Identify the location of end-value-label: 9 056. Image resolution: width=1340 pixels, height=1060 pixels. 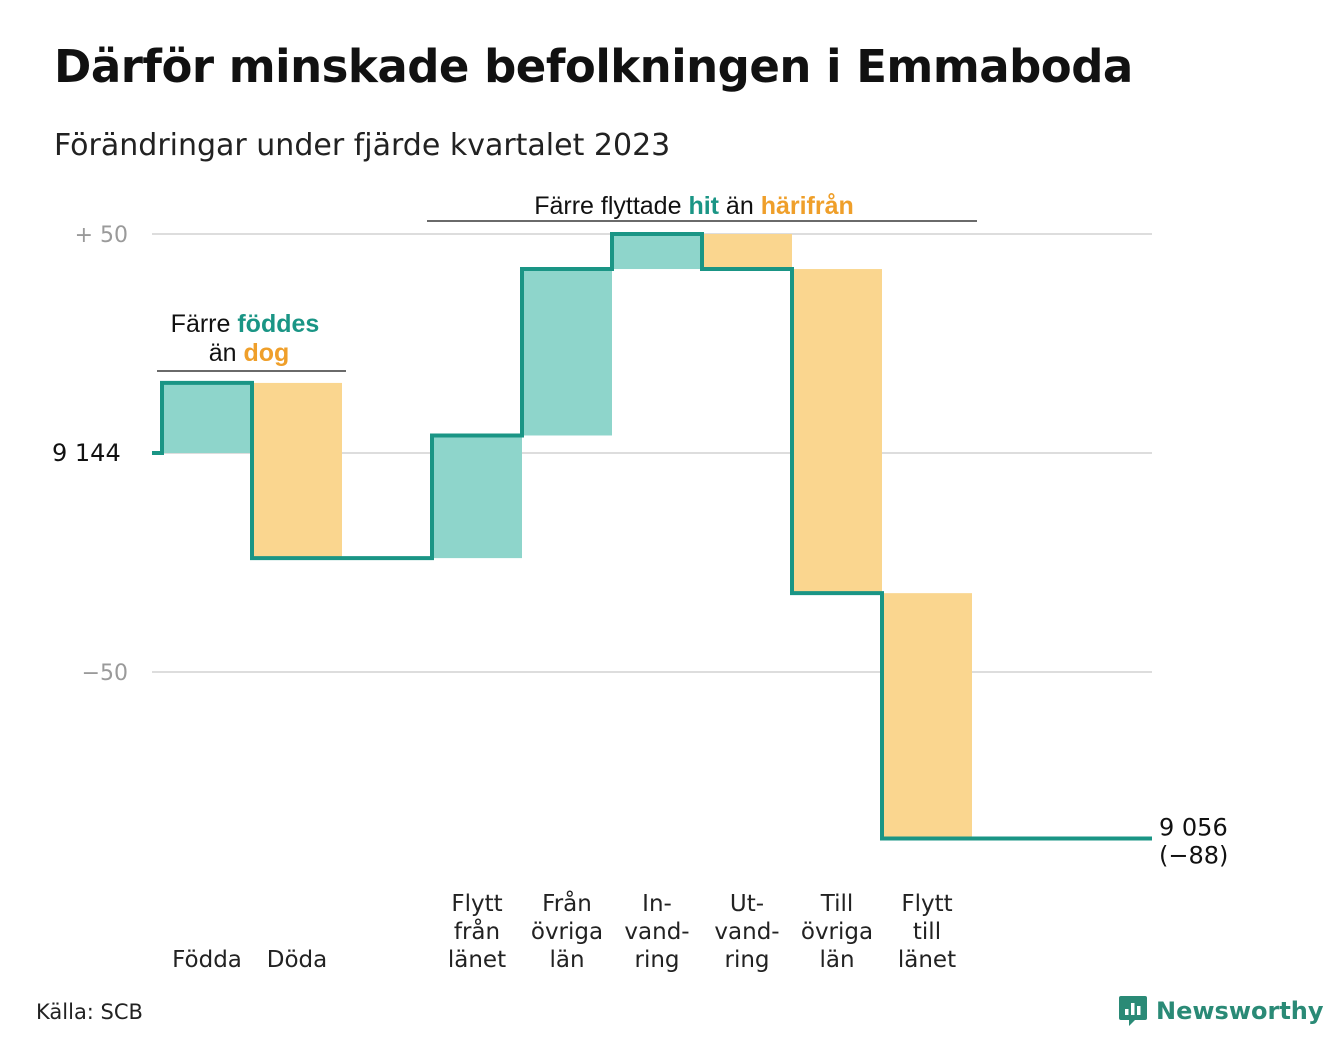
(1193, 827).